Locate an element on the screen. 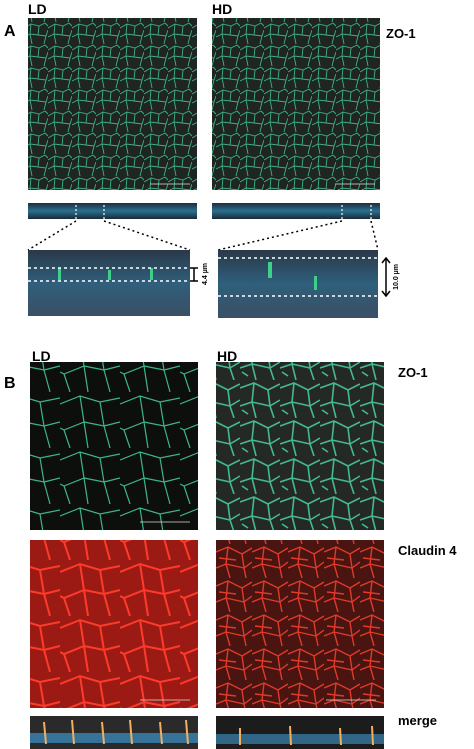  height-label: 4.4 µm is located at coordinates (205, 274).